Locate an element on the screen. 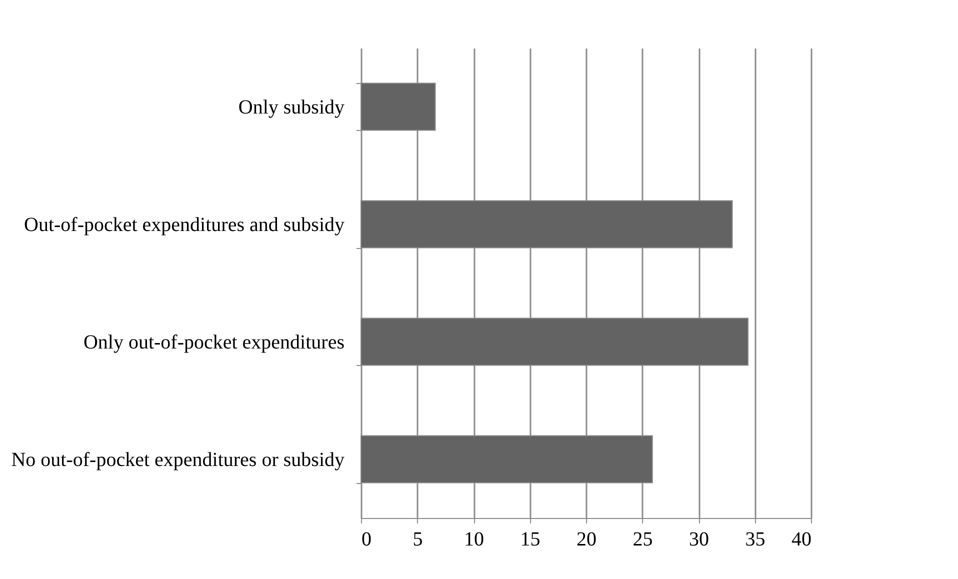 This screenshot has height=579, width=958. y-tick-label: Only subsidy is located at coordinates (291, 107).